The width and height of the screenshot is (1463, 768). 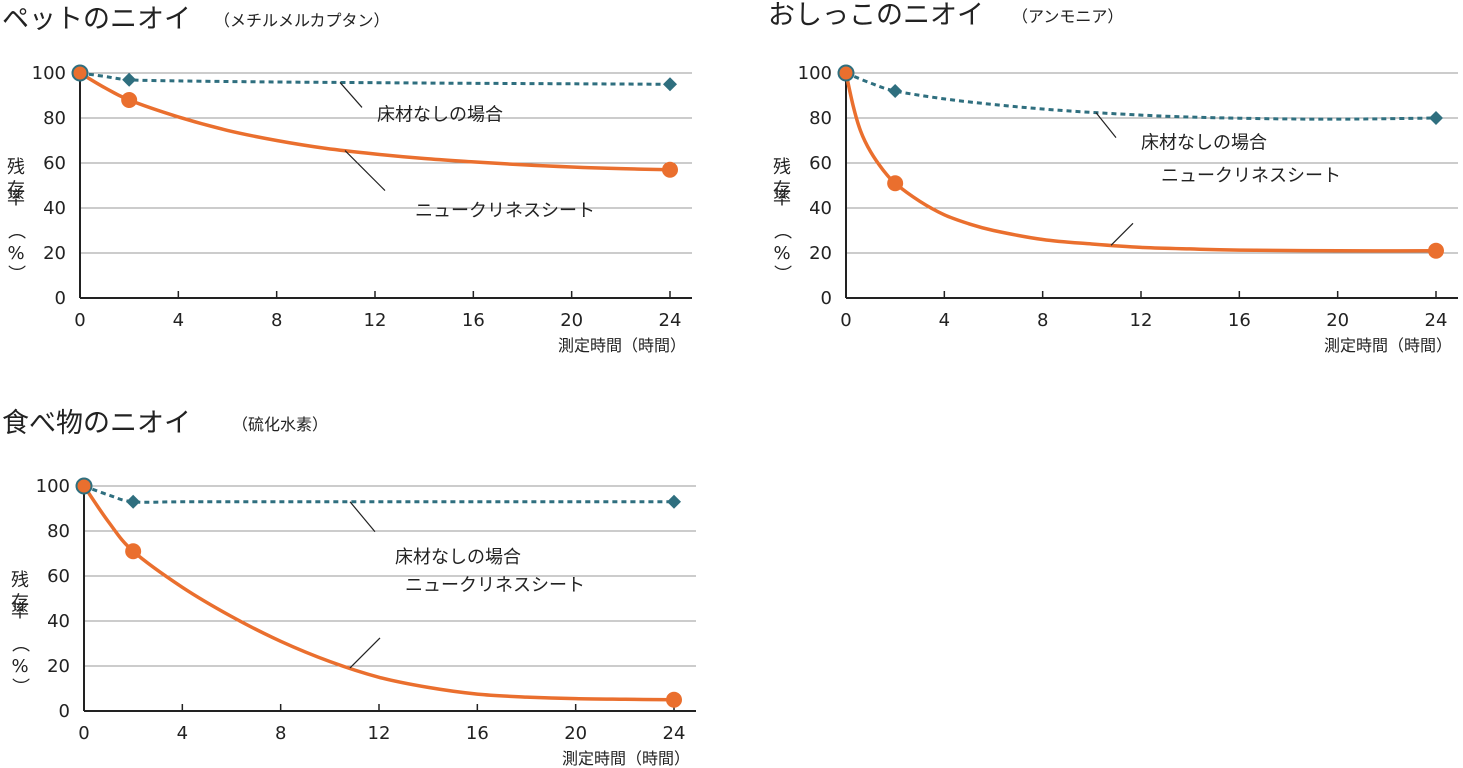 I want to click on chart-title: ペットのニオイ, so click(x=96, y=19).